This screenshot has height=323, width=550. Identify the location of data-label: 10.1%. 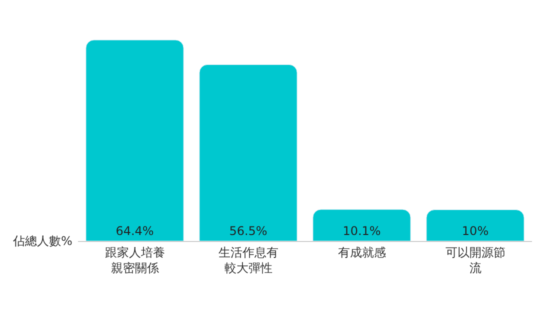
(361, 231).